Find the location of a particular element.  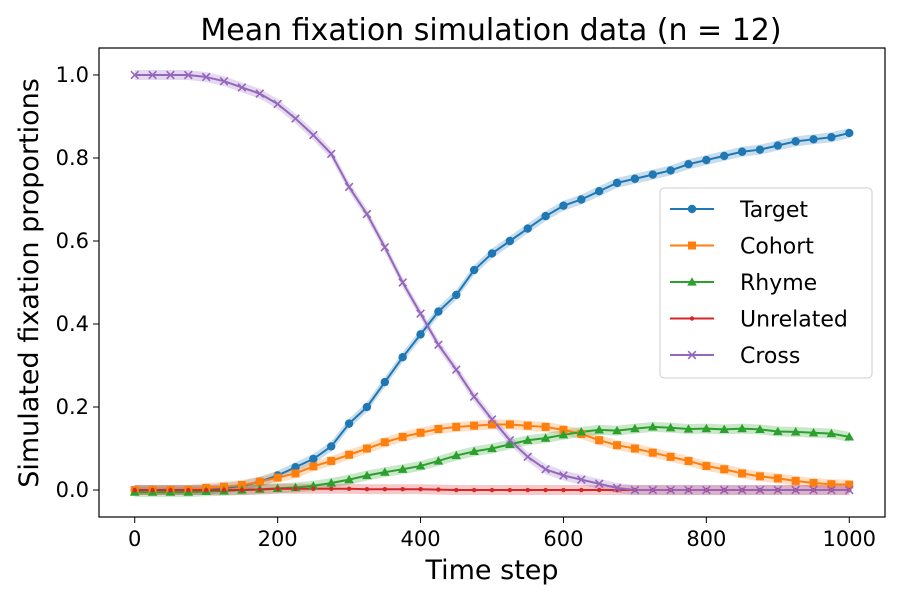

legend-item-unrelated: Unrelated is located at coordinates (759, 320).